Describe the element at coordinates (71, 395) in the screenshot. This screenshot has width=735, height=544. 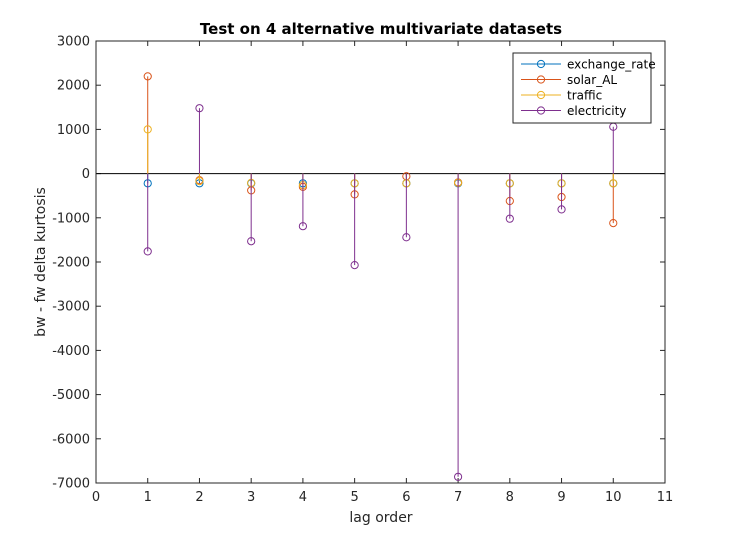
I see `y-tick-label: -5000` at that location.